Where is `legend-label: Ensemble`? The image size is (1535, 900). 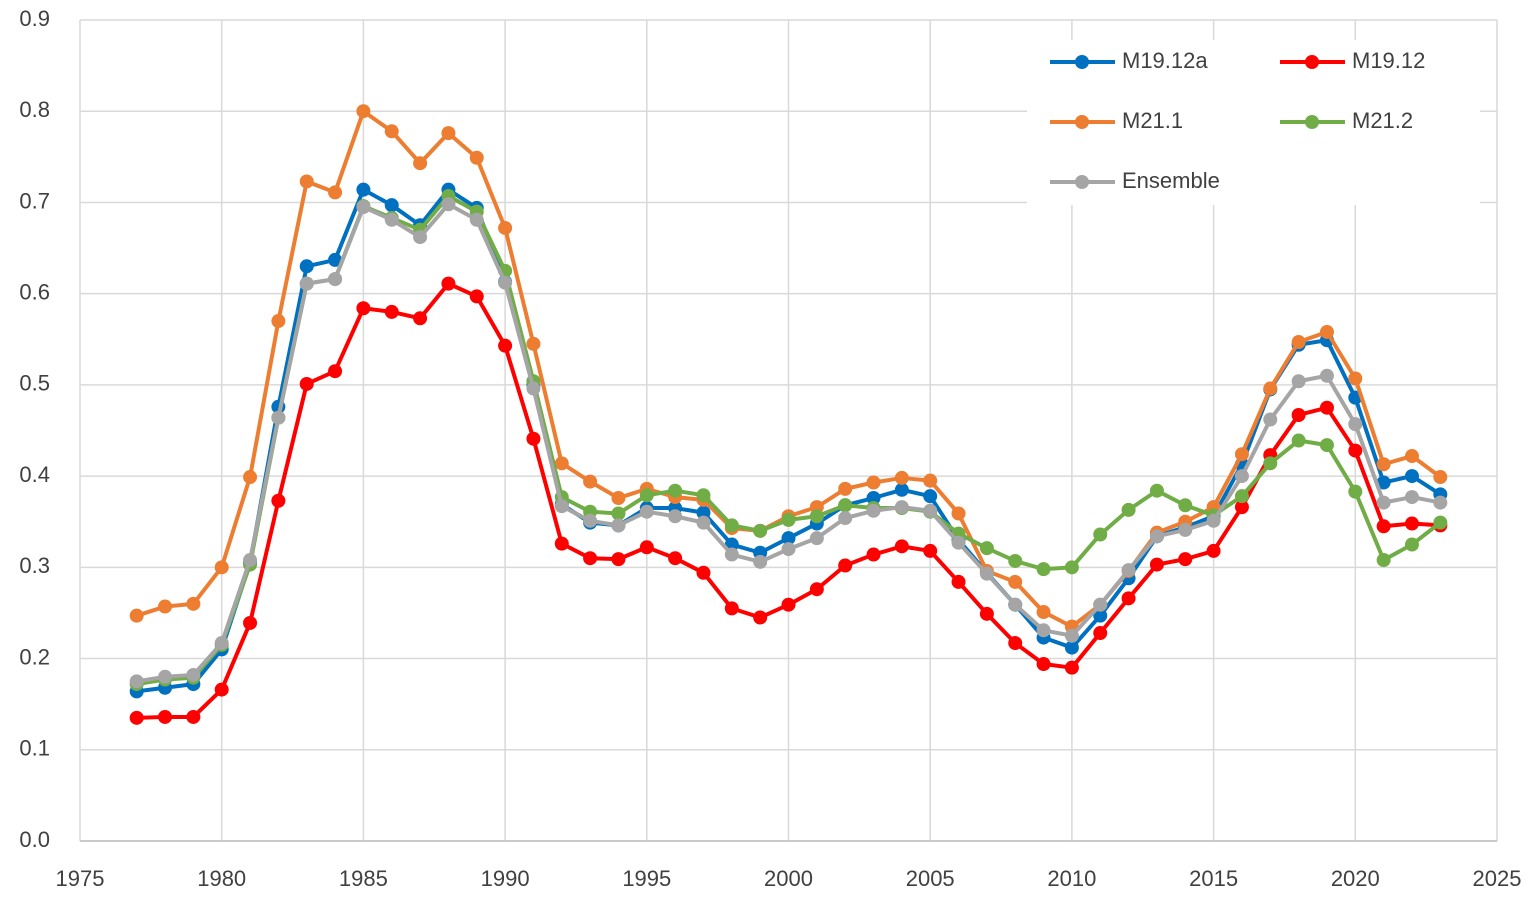
legend-label: Ensemble is located at coordinates (1171, 180).